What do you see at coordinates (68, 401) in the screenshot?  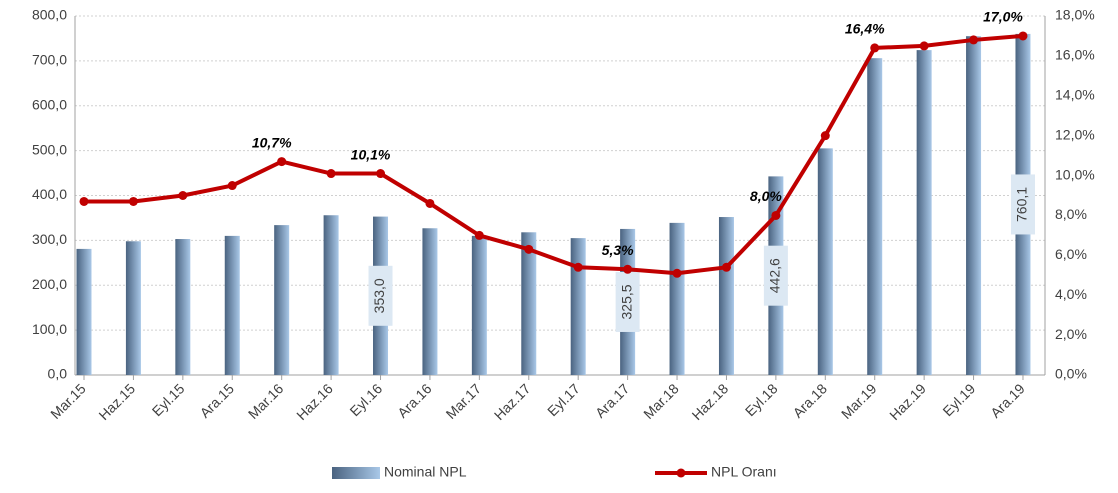 I see `x-tick-label: Mar.15` at bounding box center [68, 401].